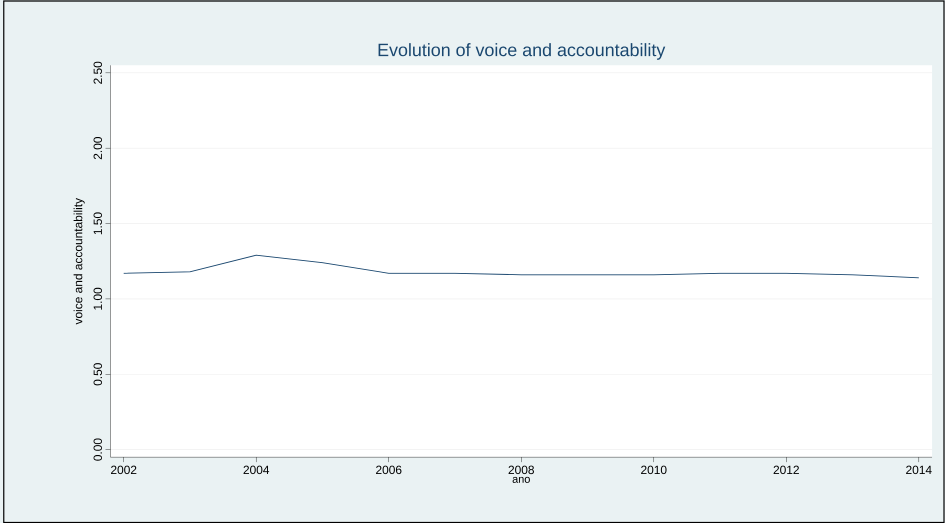 This screenshot has width=945, height=523. I want to click on x-tick-label: 2002, so click(123, 469).